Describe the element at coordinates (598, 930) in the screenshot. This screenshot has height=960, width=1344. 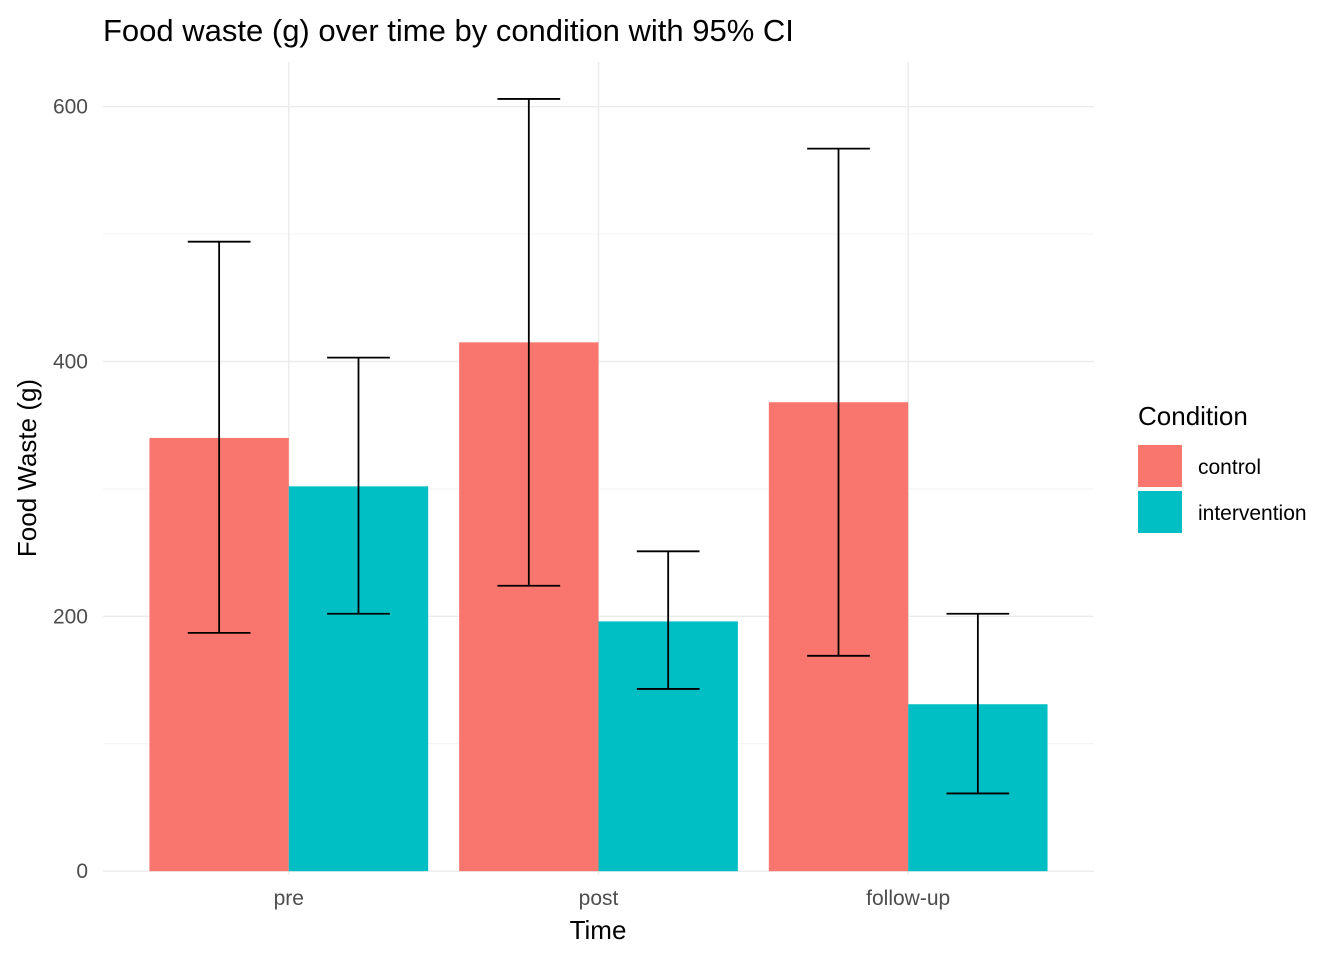
I see `x-axis-title: Time` at that location.